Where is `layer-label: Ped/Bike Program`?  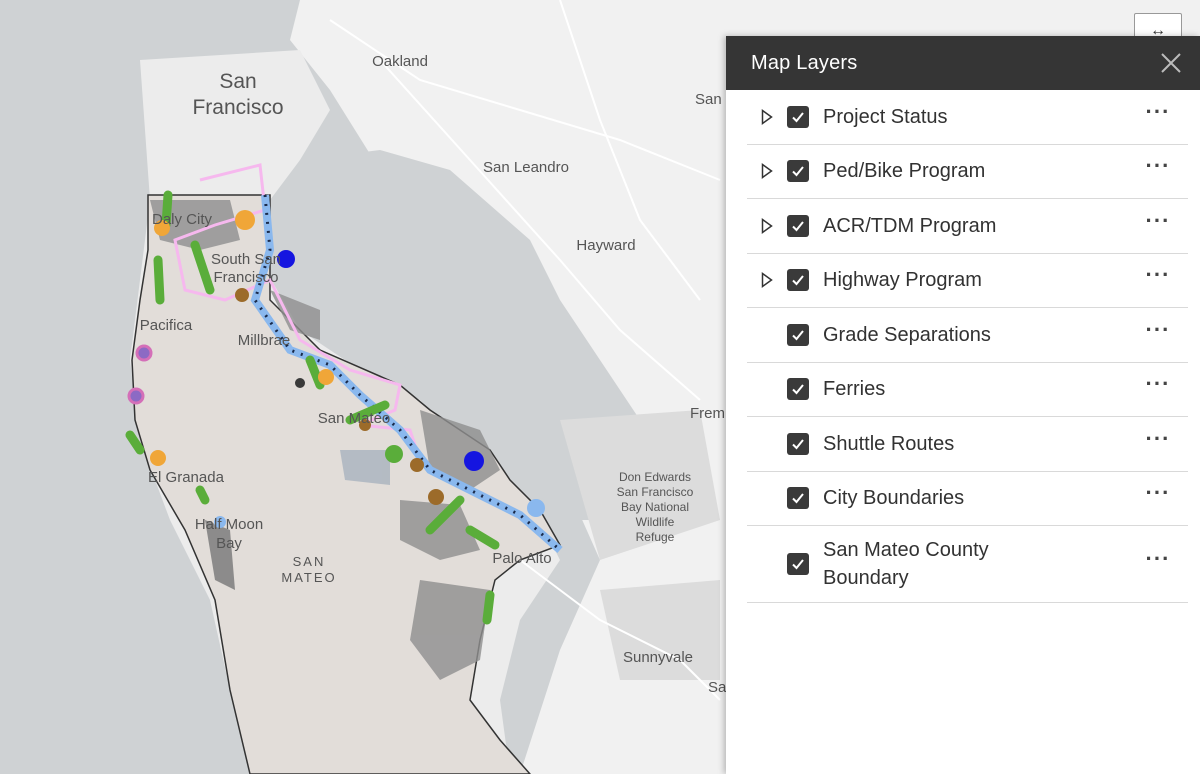 layer-label: Ped/Bike Program is located at coordinates (904, 171).